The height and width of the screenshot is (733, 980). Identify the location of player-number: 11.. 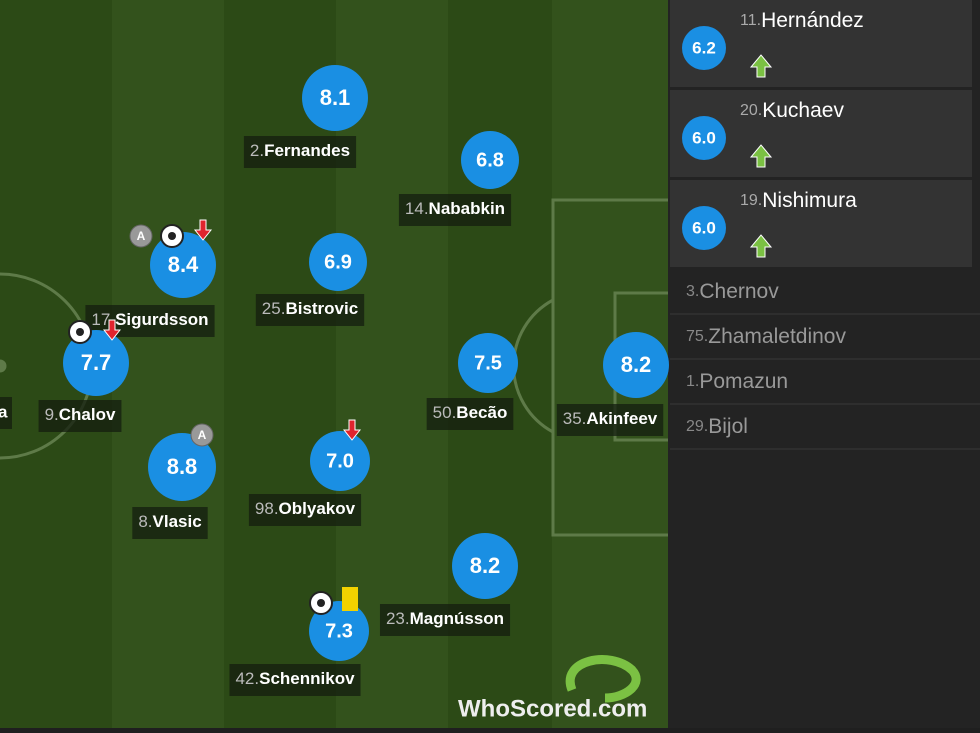
(750, 20).